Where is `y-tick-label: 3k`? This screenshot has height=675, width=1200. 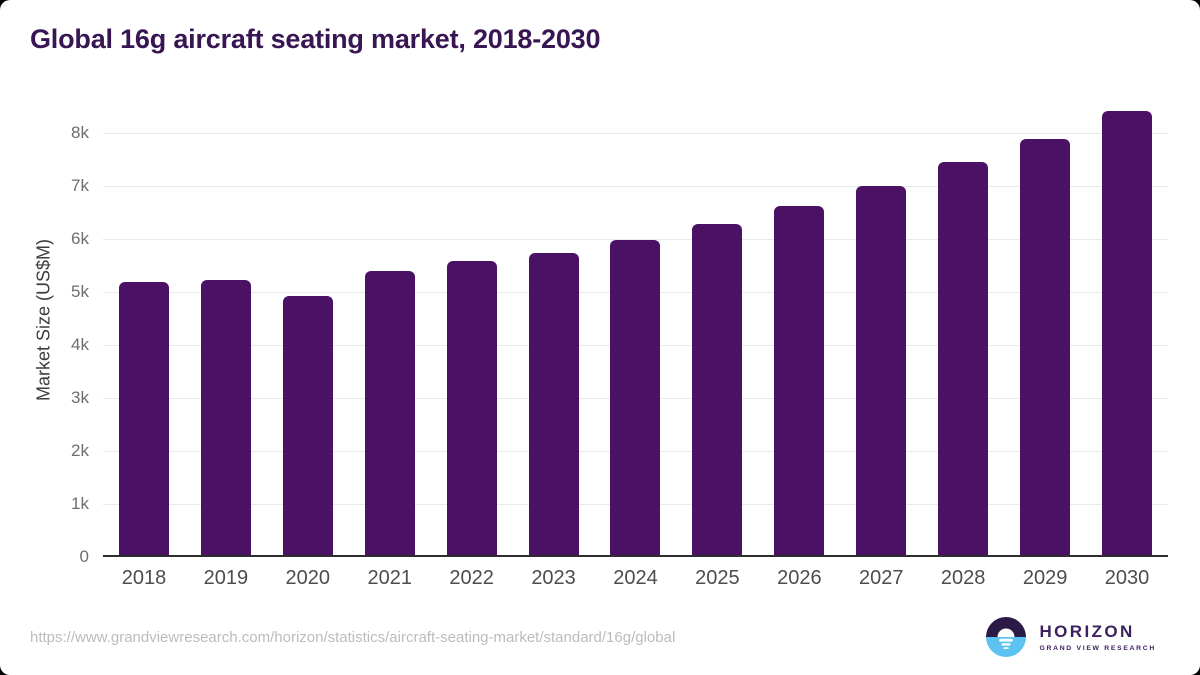 y-tick-label: 3k is located at coordinates (80, 397).